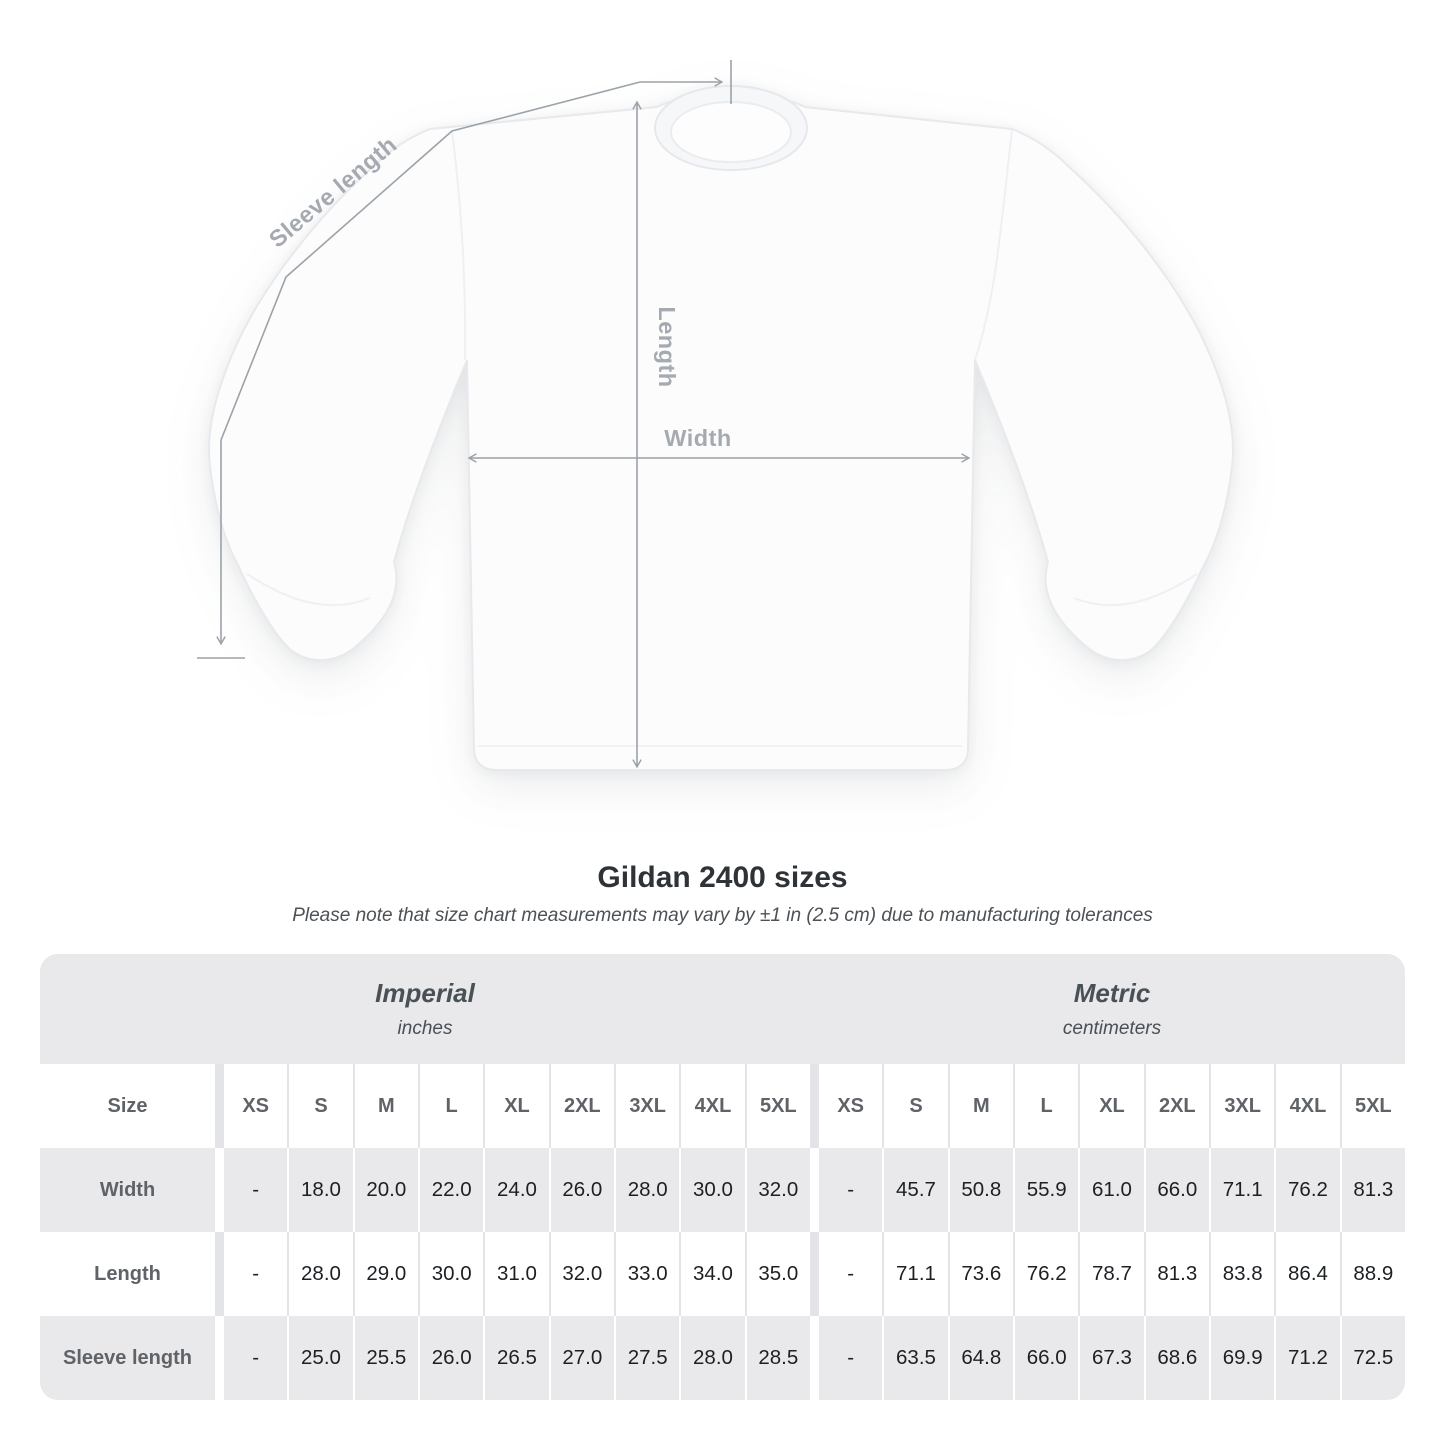 Image resolution: width=1445 pixels, height=1445 pixels. I want to click on width-label: Width, so click(698, 438).